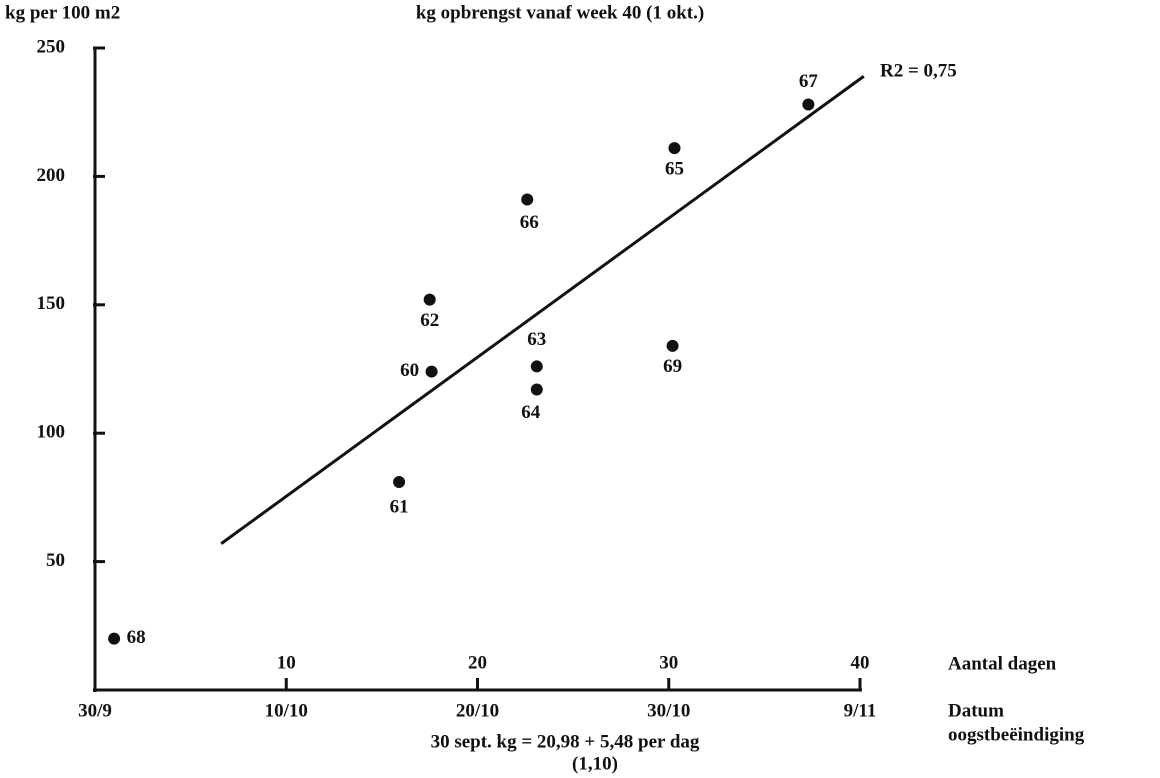  I want to click on point-label: 61, so click(399, 506).